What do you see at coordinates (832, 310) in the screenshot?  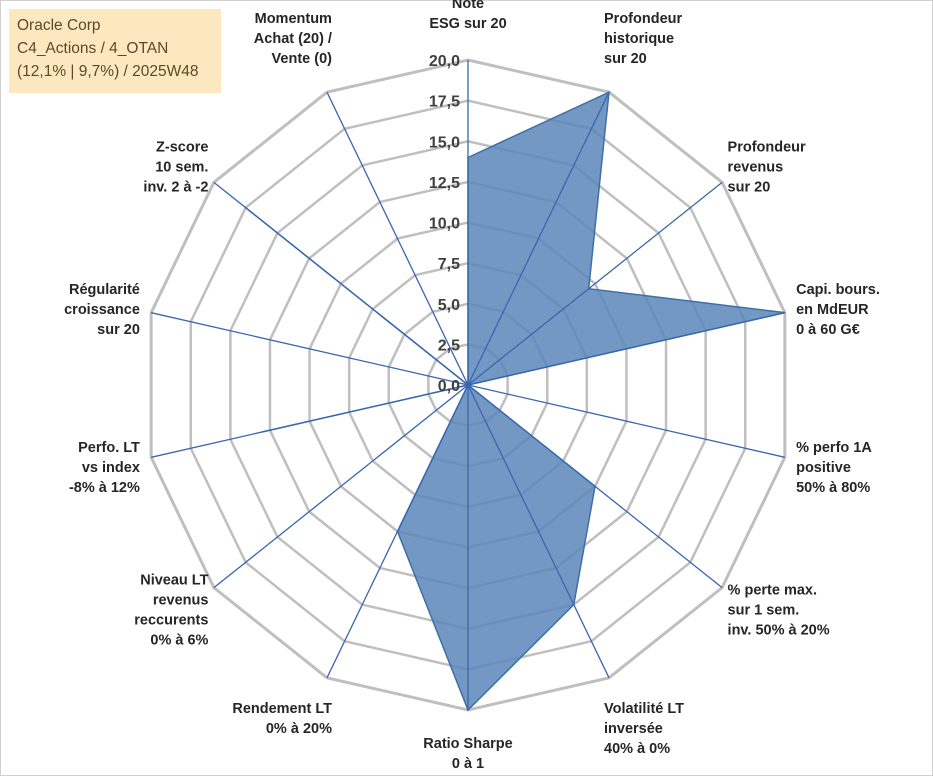 I see `axis-label-line: en MdEUR` at bounding box center [832, 310].